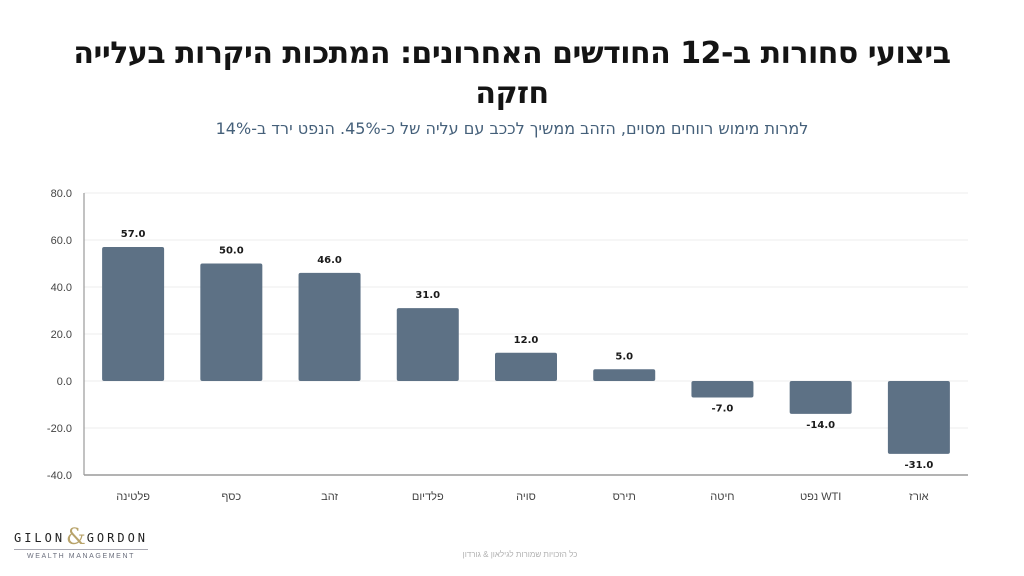  I want to click on logo-right-text: GORDON, so click(117, 538).